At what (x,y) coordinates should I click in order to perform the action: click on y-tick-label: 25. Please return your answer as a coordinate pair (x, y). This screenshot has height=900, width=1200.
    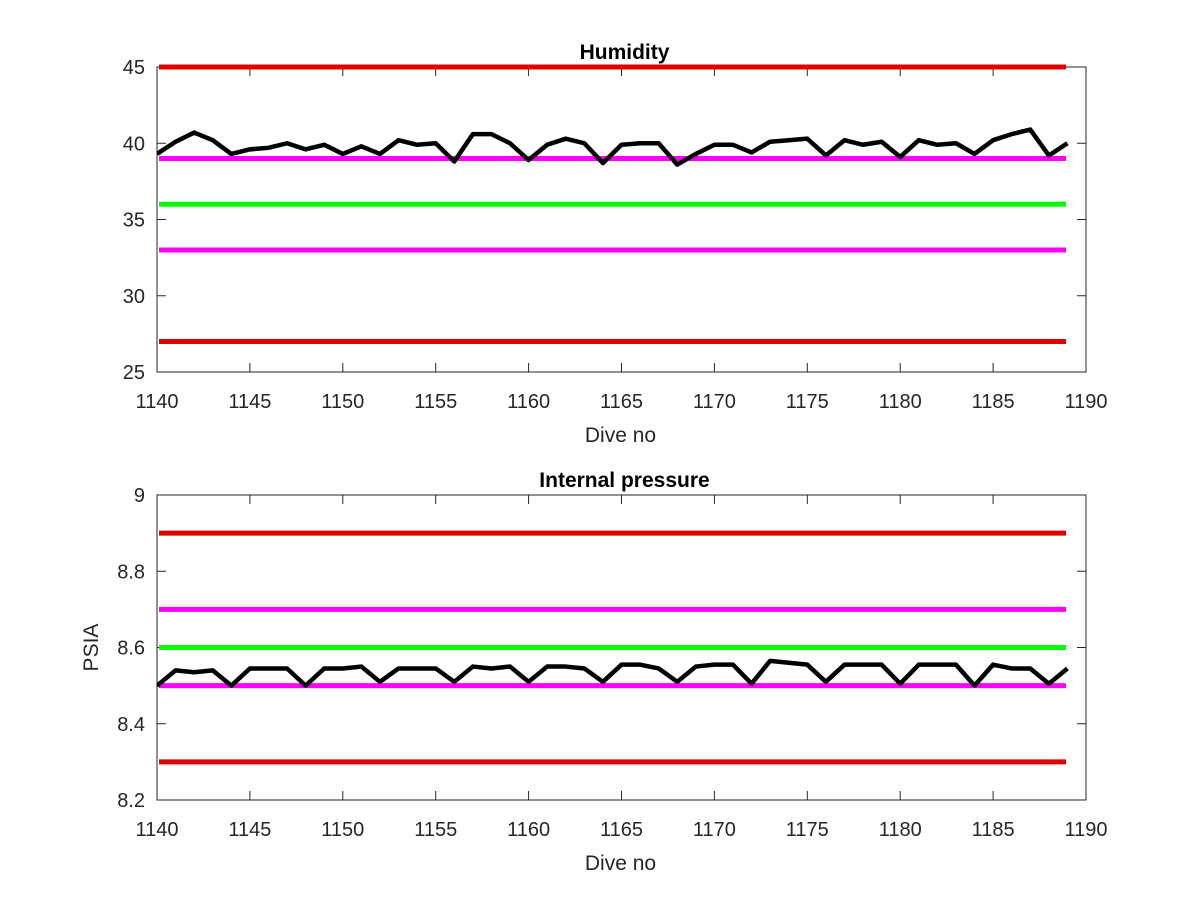
    Looking at the image, I should click on (134, 373).